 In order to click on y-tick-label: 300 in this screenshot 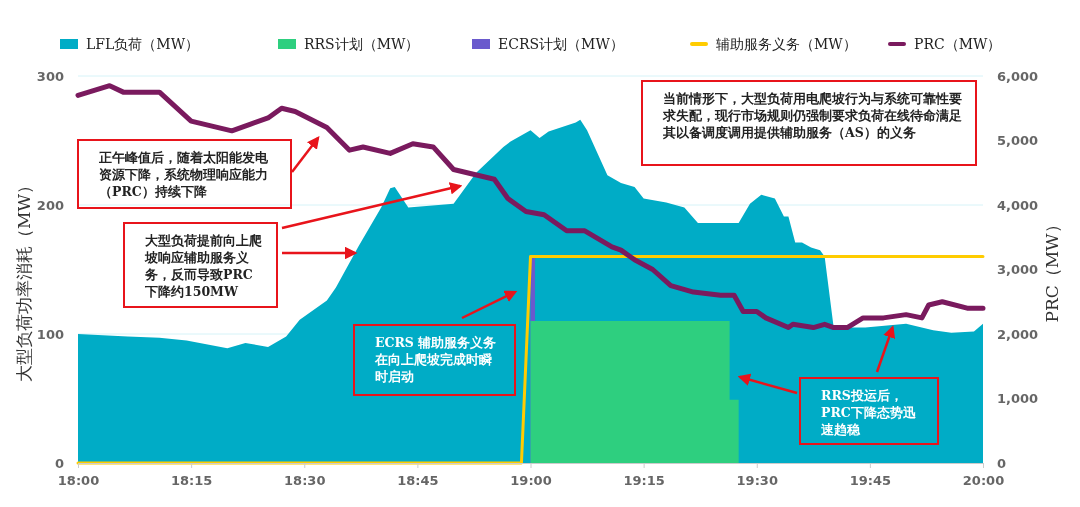, I will do `click(50, 76)`.